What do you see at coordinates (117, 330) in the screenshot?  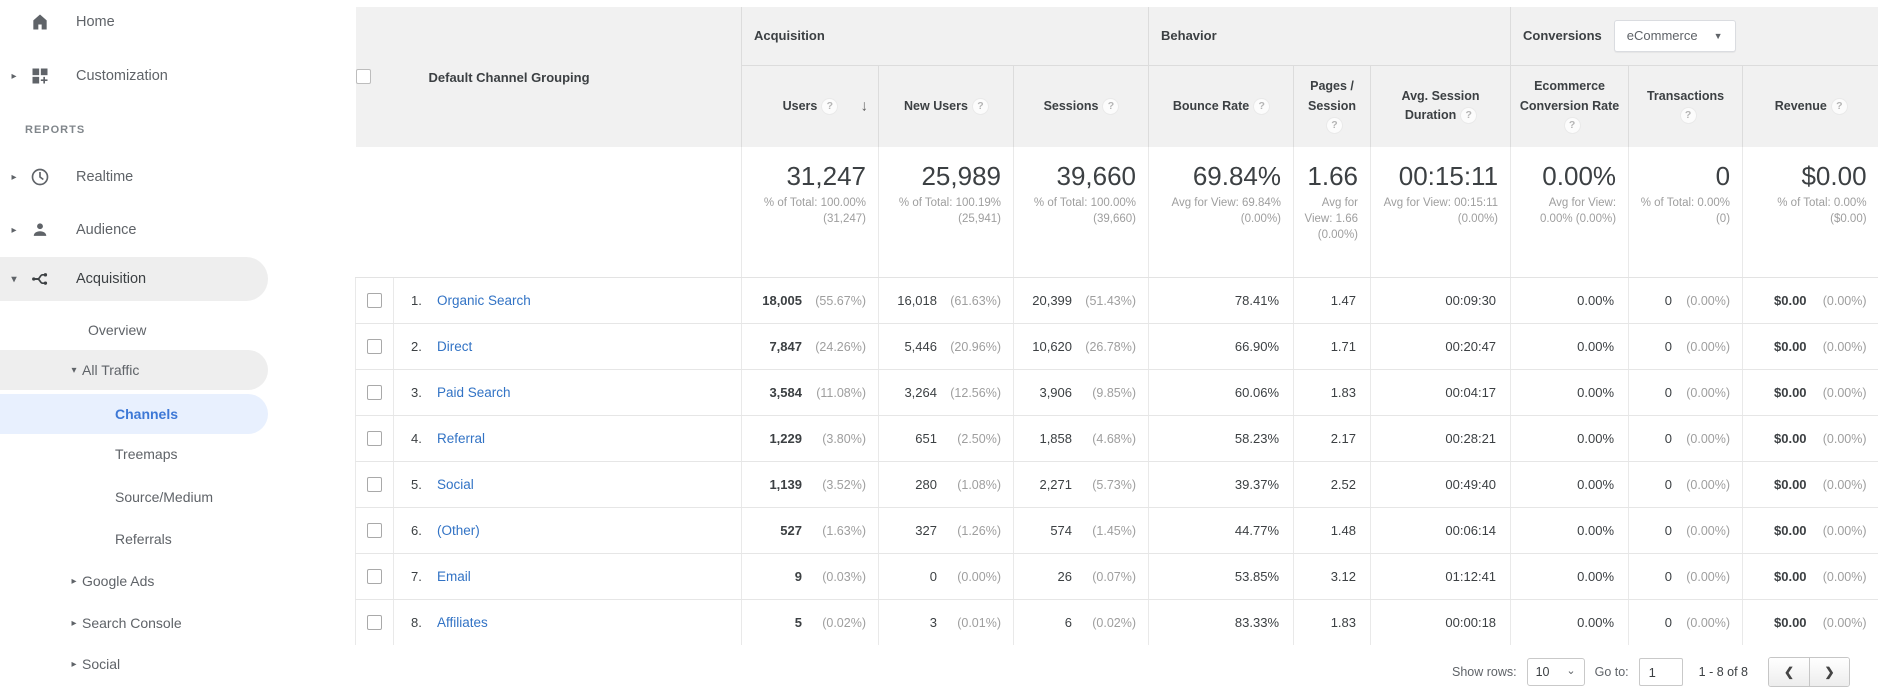 I see `sidebar-item-label: Overview` at bounding box center [117, 330].